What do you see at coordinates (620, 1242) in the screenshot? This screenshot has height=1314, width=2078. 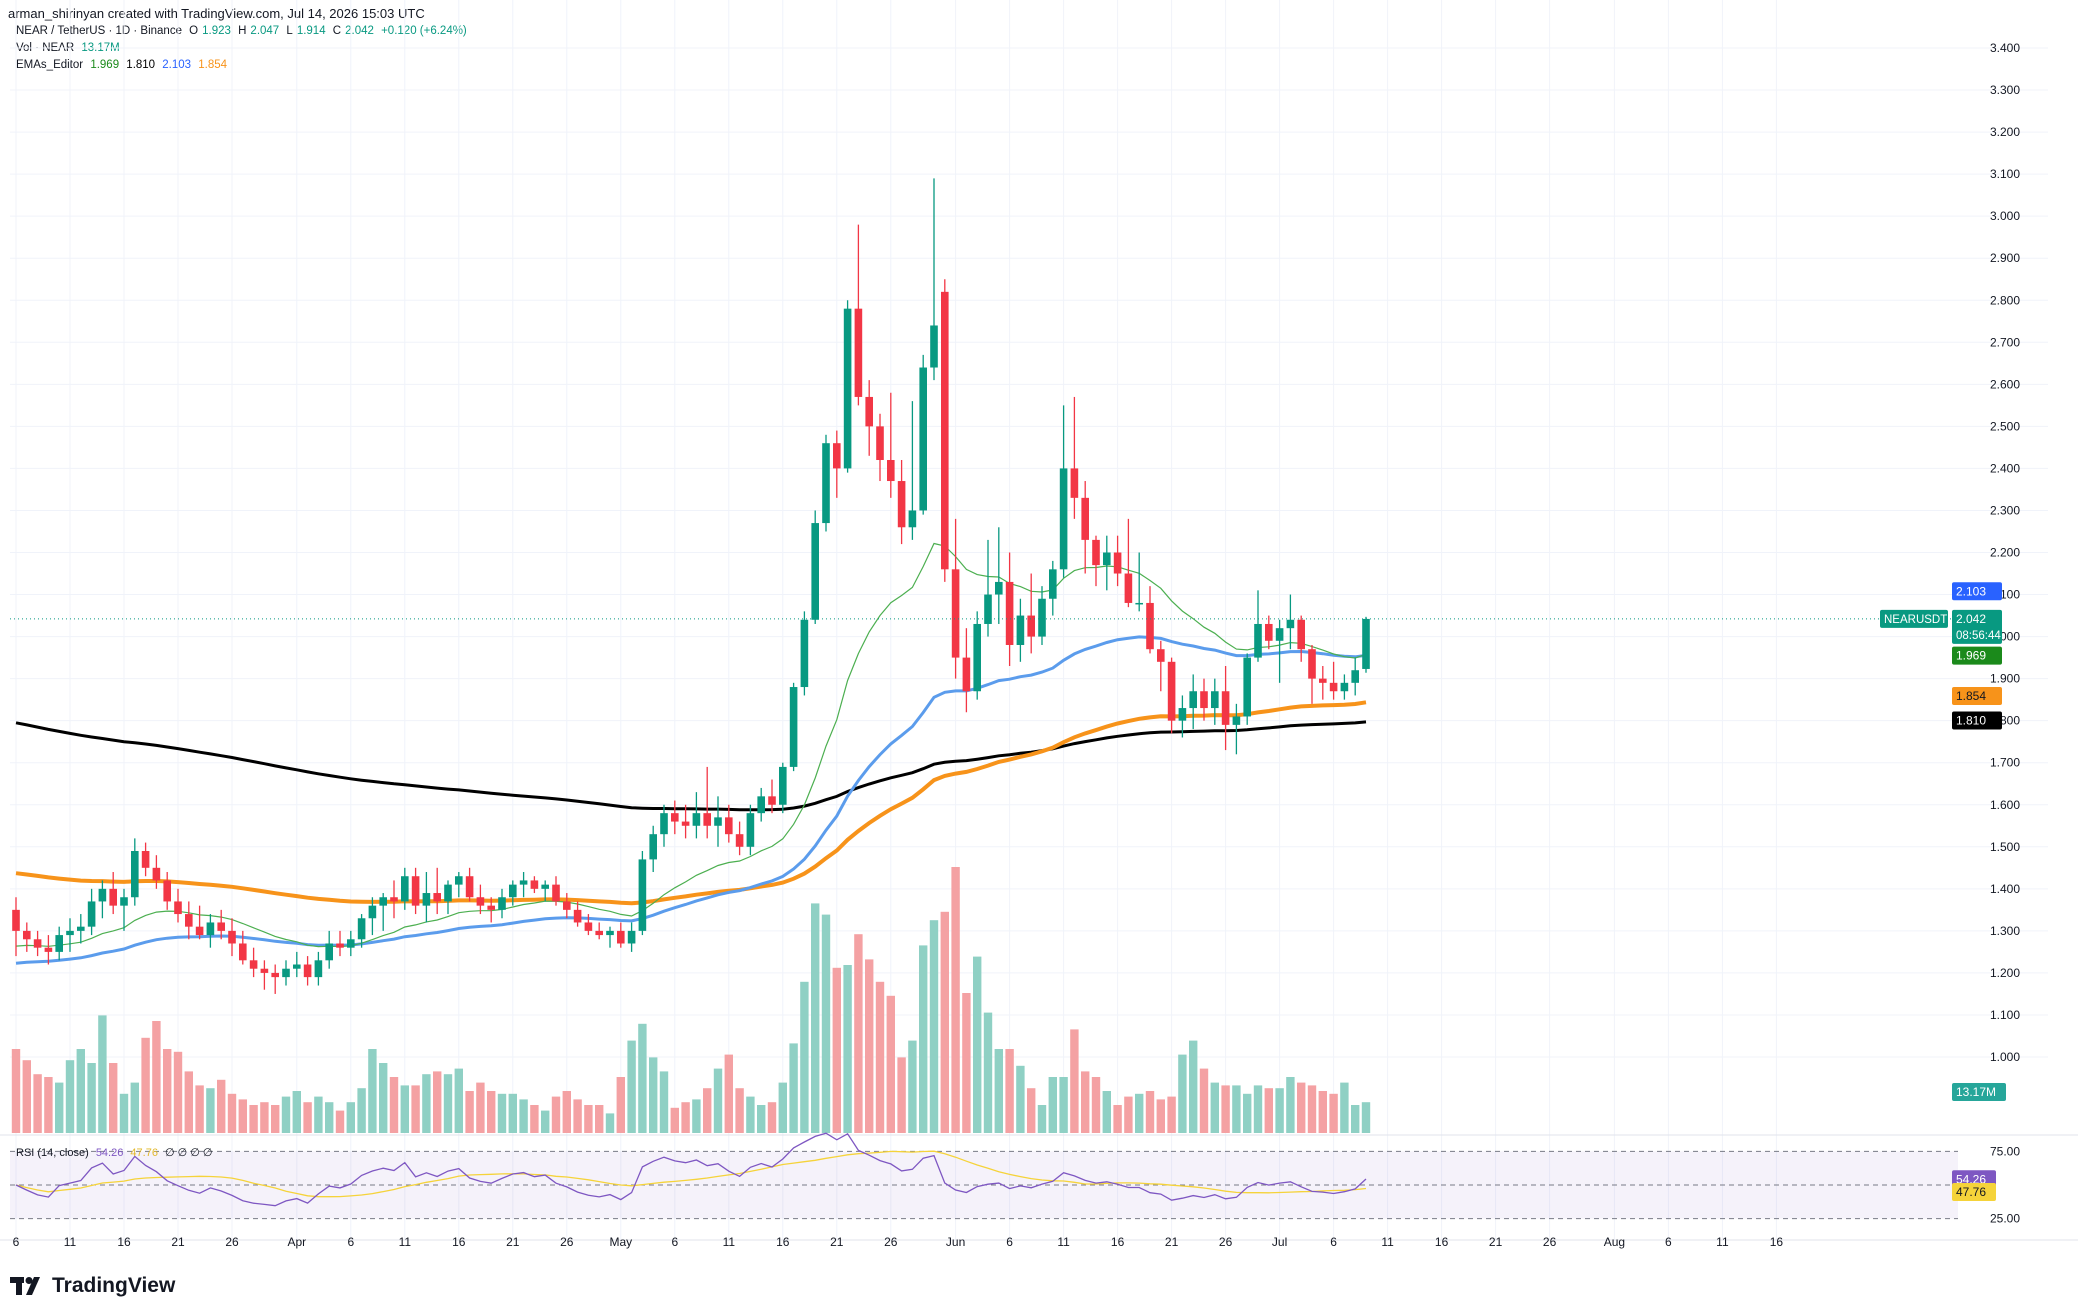 I see `time-tick-label: May` at bounding box center [620, 1242].